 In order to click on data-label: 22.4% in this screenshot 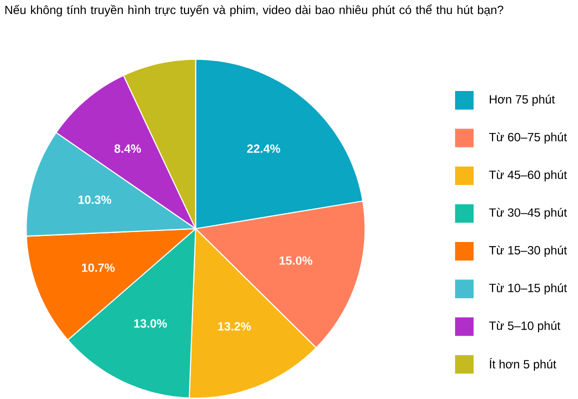, I will do `click(263, 148)`.